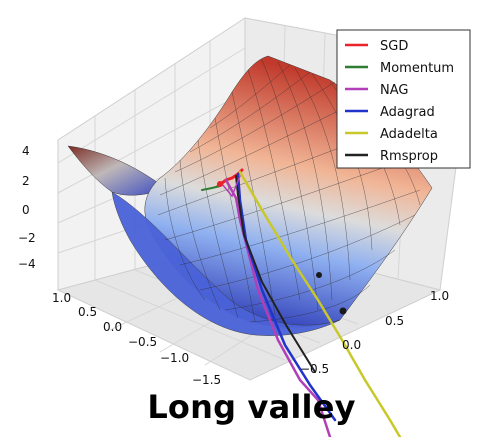 The height and width of the screenshot is (437, 503). Describe the element at coordinates (27, 264) in the screenshot. I see `z-tick-label: −4` at that location.